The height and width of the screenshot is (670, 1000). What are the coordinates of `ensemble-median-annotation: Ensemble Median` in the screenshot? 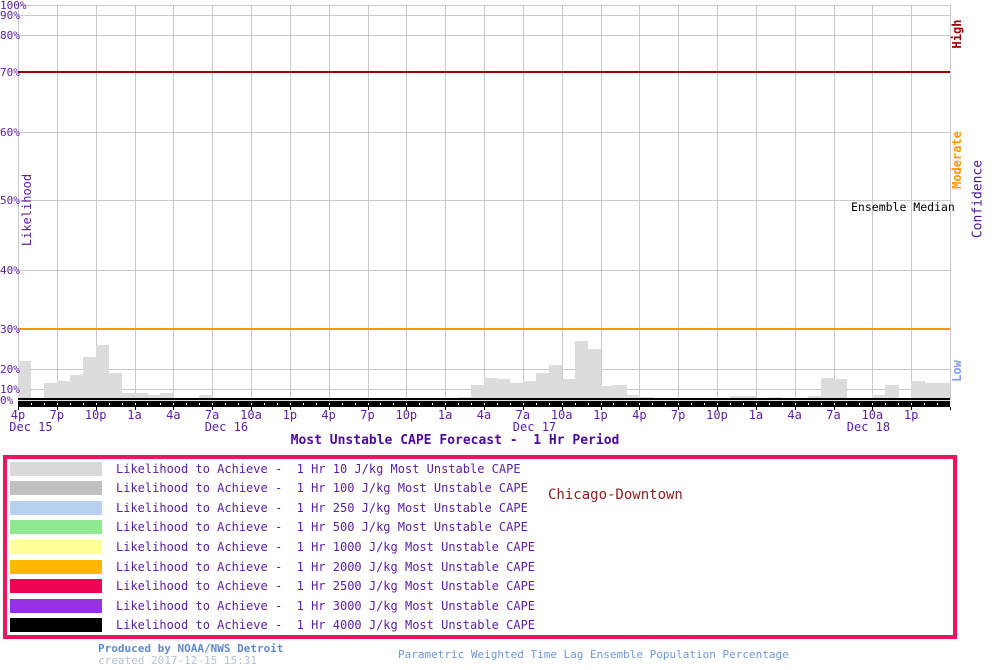 It's located at (903, 207).